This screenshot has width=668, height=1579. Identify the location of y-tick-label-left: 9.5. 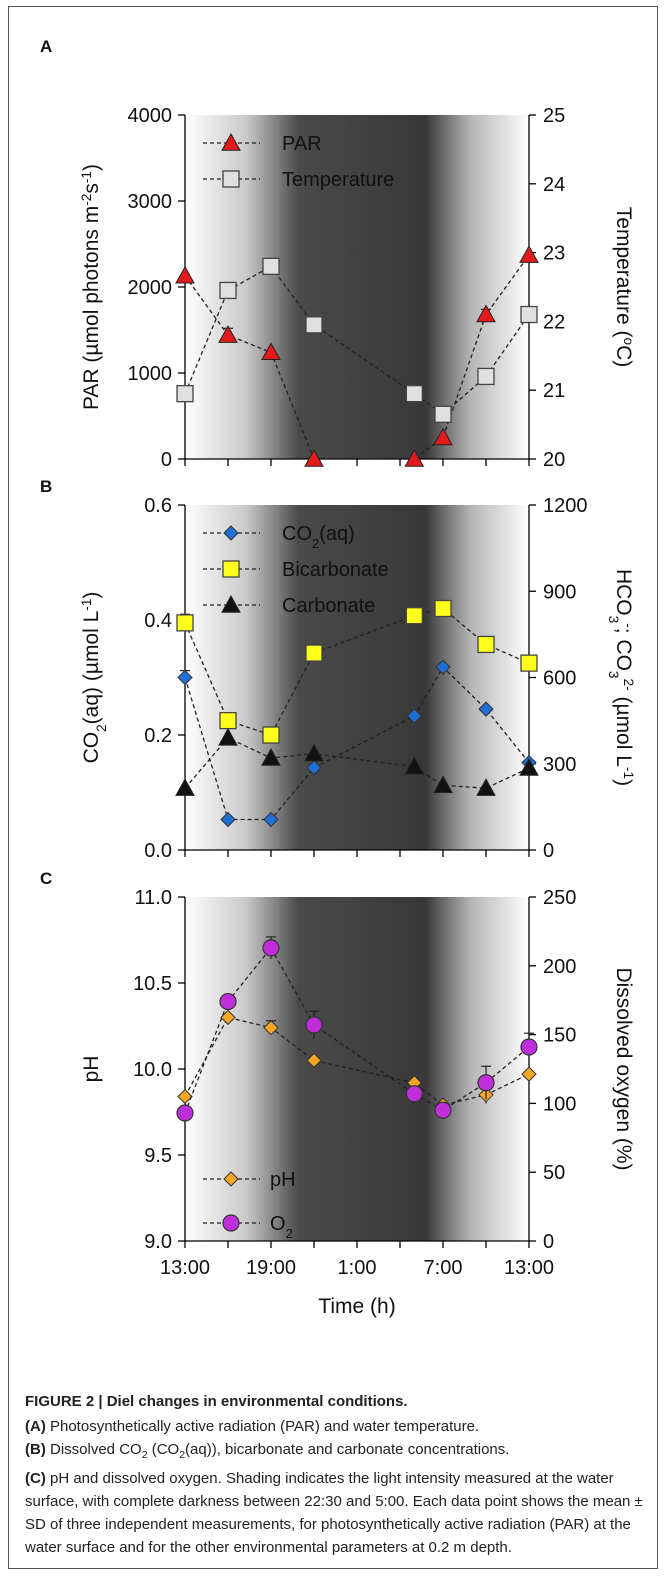
(158, 1156).